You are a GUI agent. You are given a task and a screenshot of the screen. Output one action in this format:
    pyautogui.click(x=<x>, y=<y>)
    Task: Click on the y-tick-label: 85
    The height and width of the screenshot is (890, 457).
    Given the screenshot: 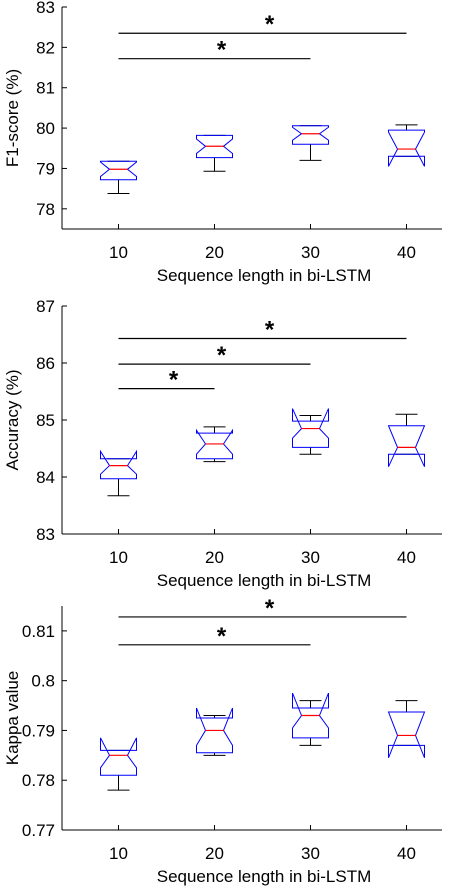 What is the action you would take?
    pyautogui.click(x=45, y=420)
    